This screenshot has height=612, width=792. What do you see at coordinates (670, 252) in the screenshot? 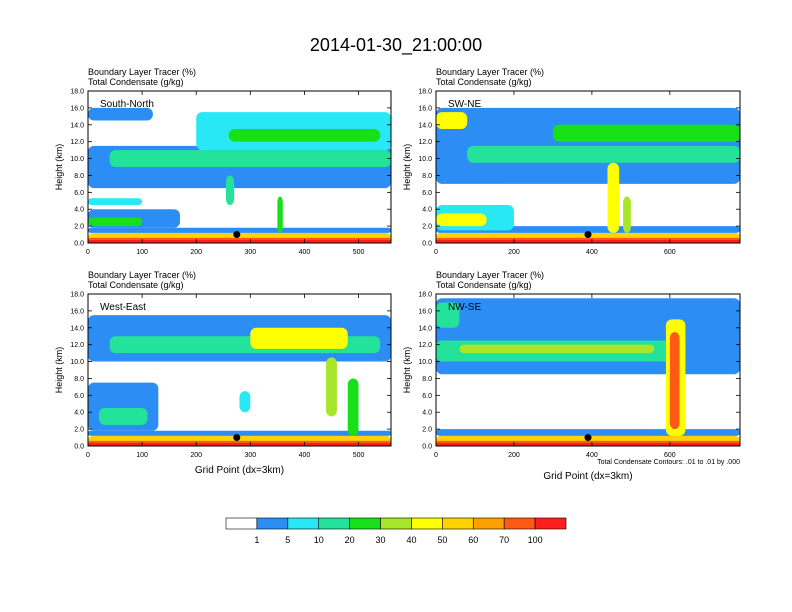
I see `x-tick-label: 600` at bounding box center [670, 252].